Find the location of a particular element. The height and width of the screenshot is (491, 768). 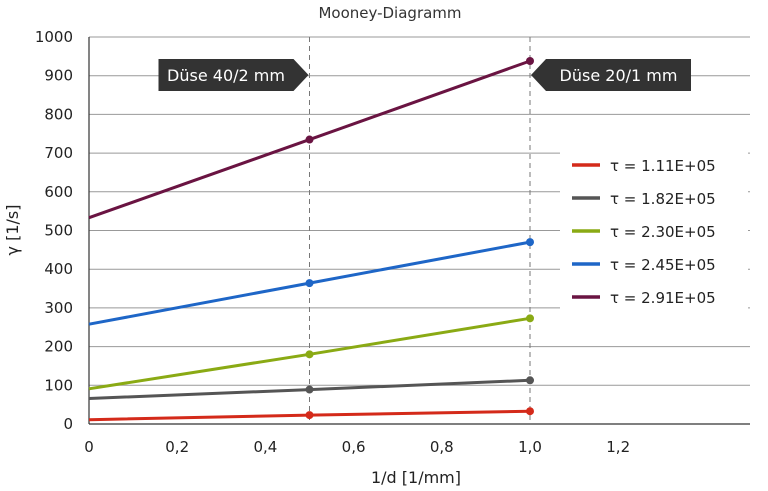

y-tick-label: 0 is located at coordinates (68, 424).